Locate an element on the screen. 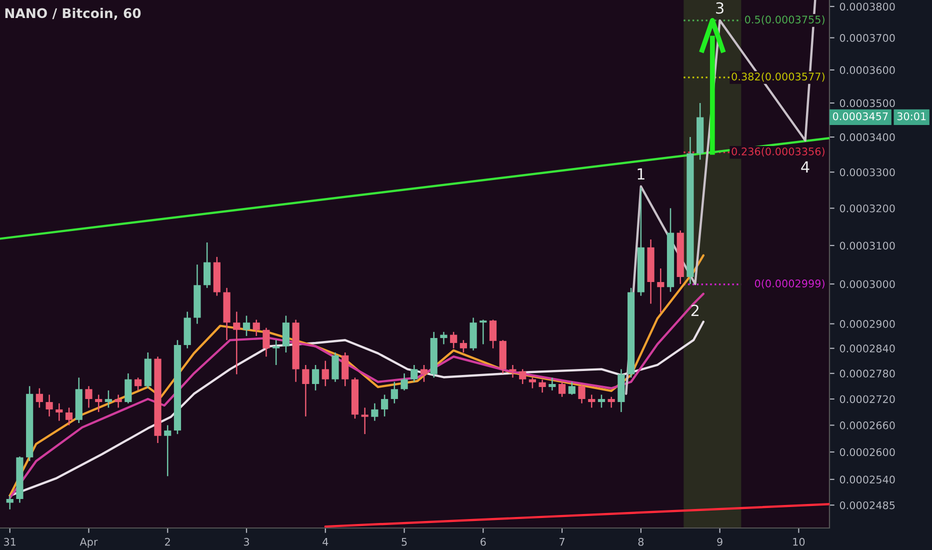 The width and height of the screenshot is (932, 550). y-tick-label: 0.0002840 is located at coordinates (867, 348).